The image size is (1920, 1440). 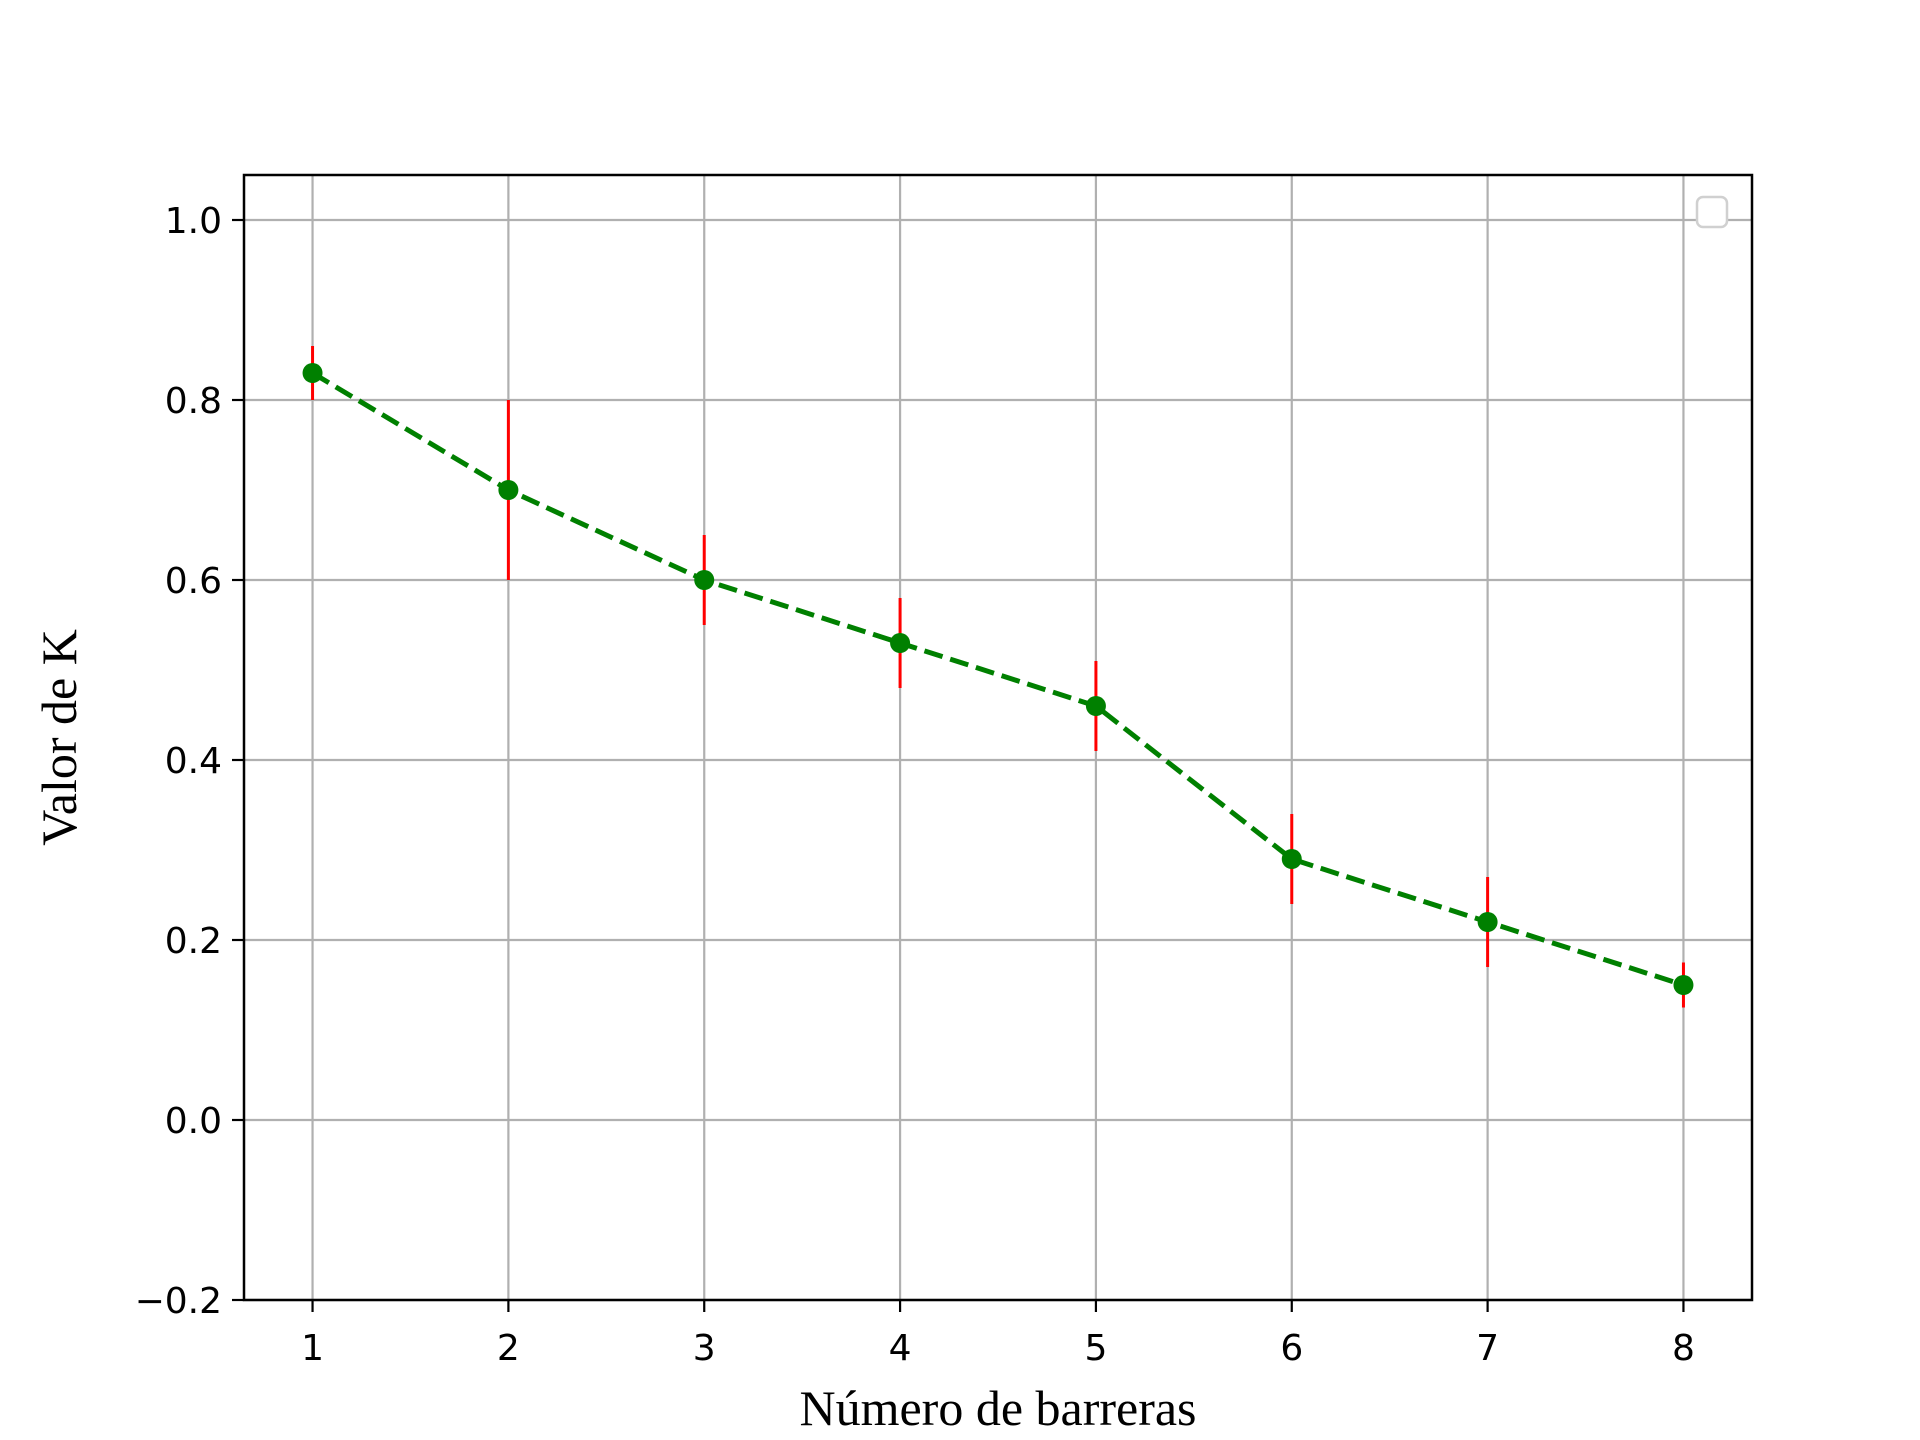 What do you see at coordinates (997, 1408) in the screenshot?
I see `x-axis-title: Número de barreras` at bounding box center [997, 1408].